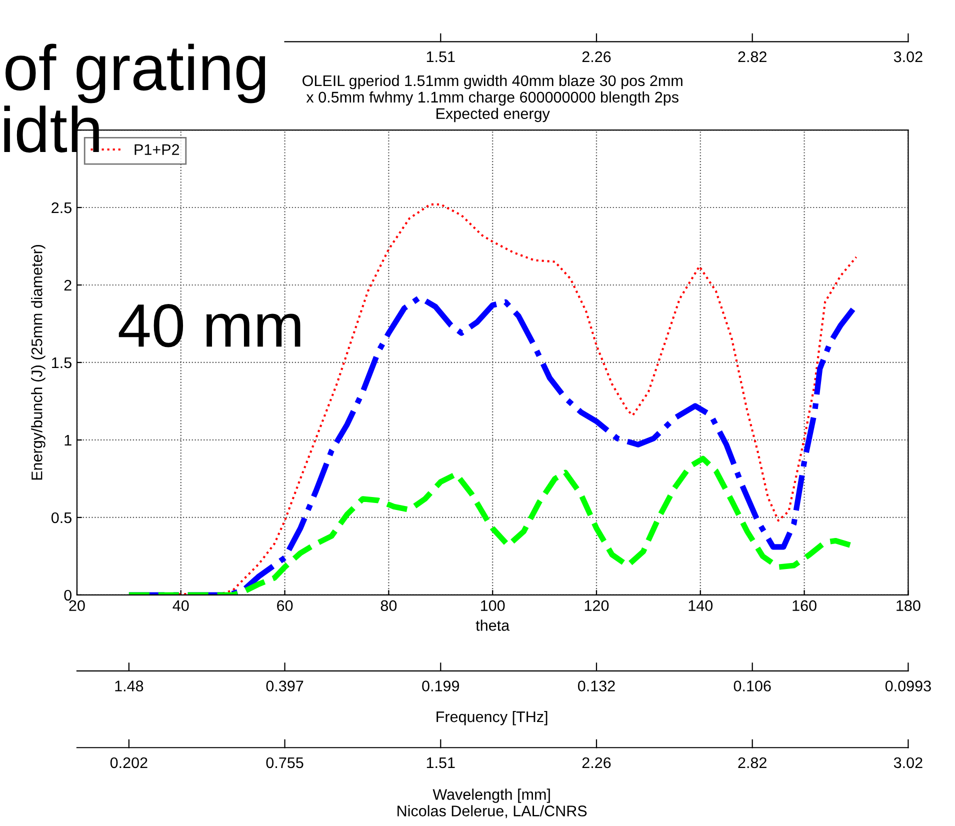 Image resolution: width=955 pixels, height=826 pixels. I want to click on annotation: idth, so click(51, 129).